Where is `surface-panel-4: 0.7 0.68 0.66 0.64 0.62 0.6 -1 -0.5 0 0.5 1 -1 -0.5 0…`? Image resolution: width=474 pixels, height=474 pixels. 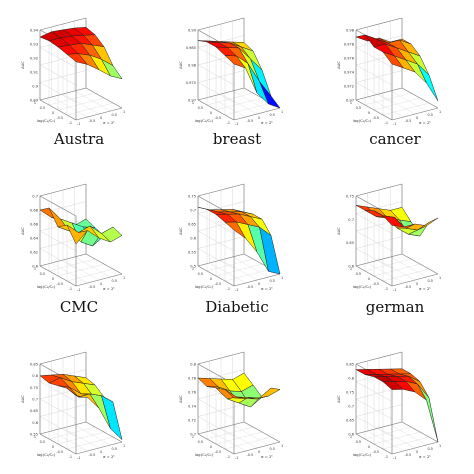
surface-panel-4: 0.7 0.68 0.66 0.64 0.62 0.6 -1 -0.5 0 0.5 1 -1 -0.5 0… is located at coordinates (79, 232).